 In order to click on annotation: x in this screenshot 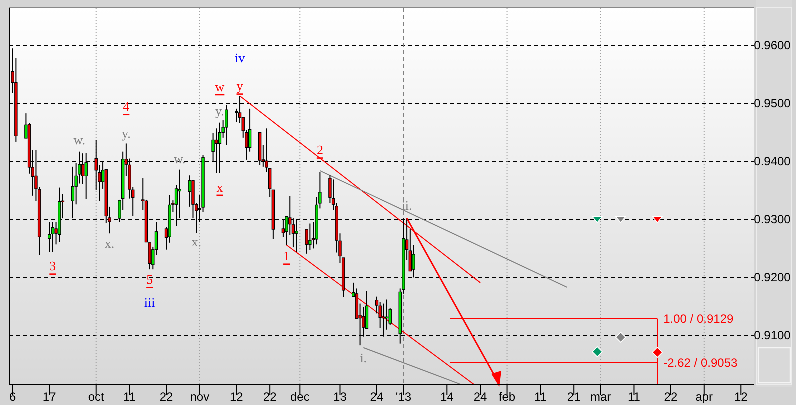, I will do `click(220, 187)`.